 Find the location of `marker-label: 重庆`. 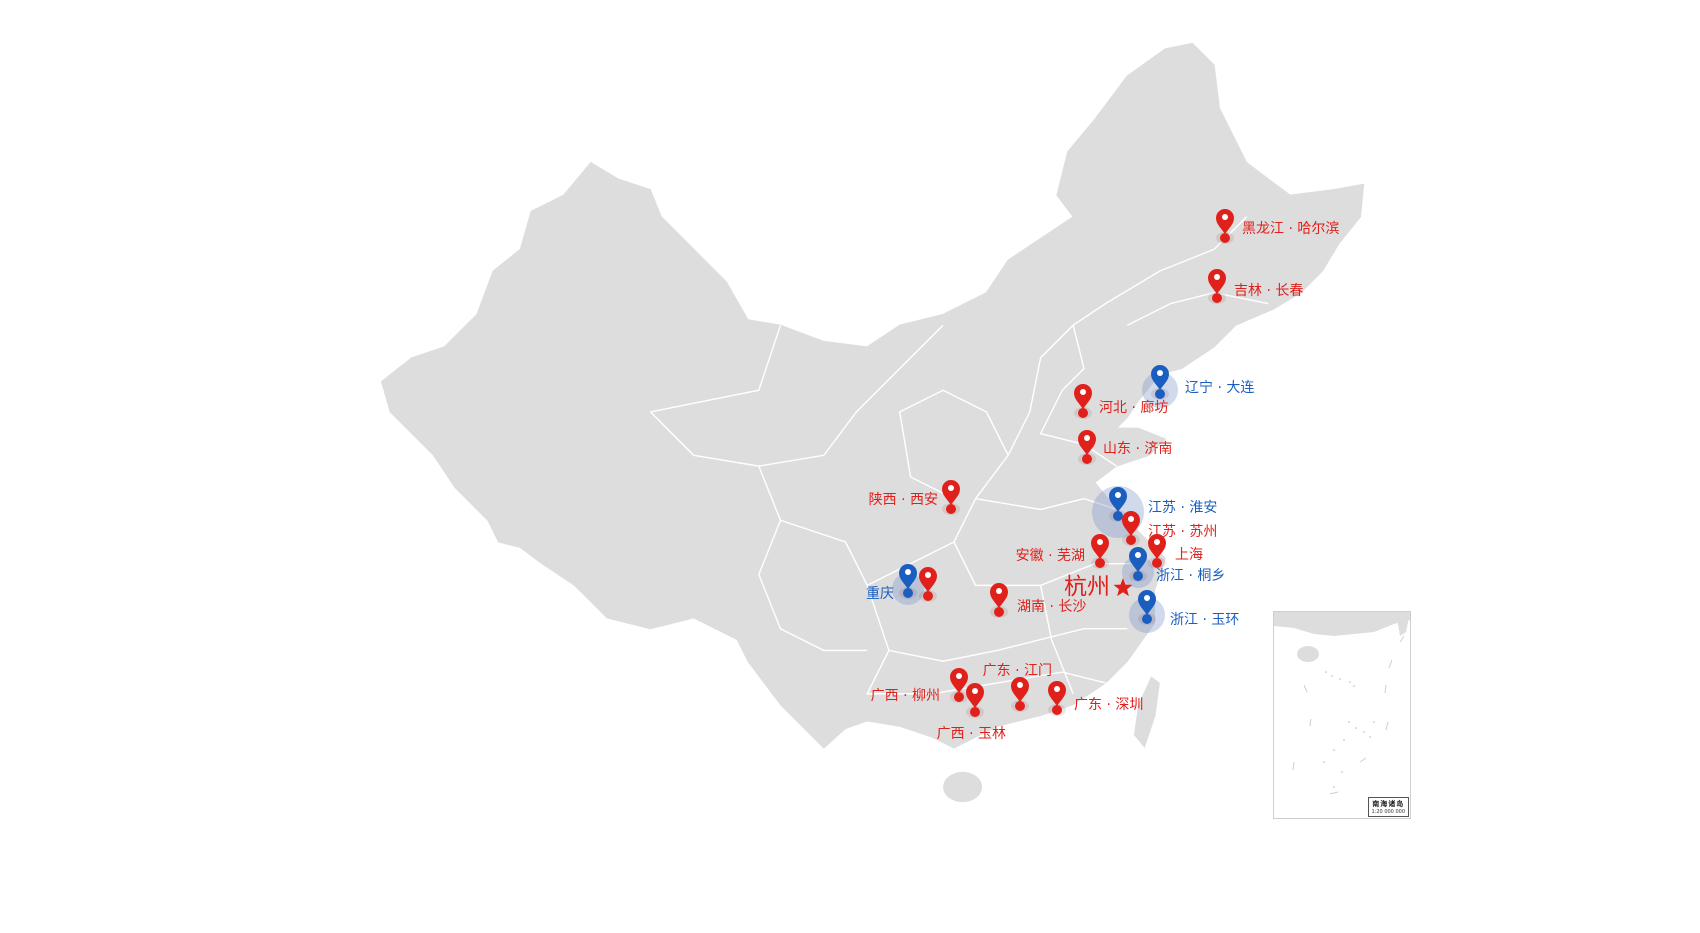

marker-label: 重庆 is located at coordinates (880, 594).